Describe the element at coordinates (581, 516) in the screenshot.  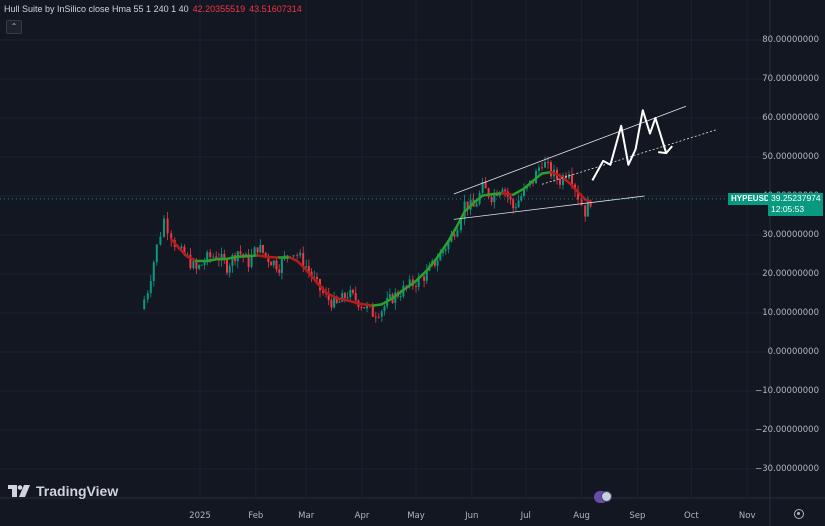
I see `time-tick-label: Aug` at that location.